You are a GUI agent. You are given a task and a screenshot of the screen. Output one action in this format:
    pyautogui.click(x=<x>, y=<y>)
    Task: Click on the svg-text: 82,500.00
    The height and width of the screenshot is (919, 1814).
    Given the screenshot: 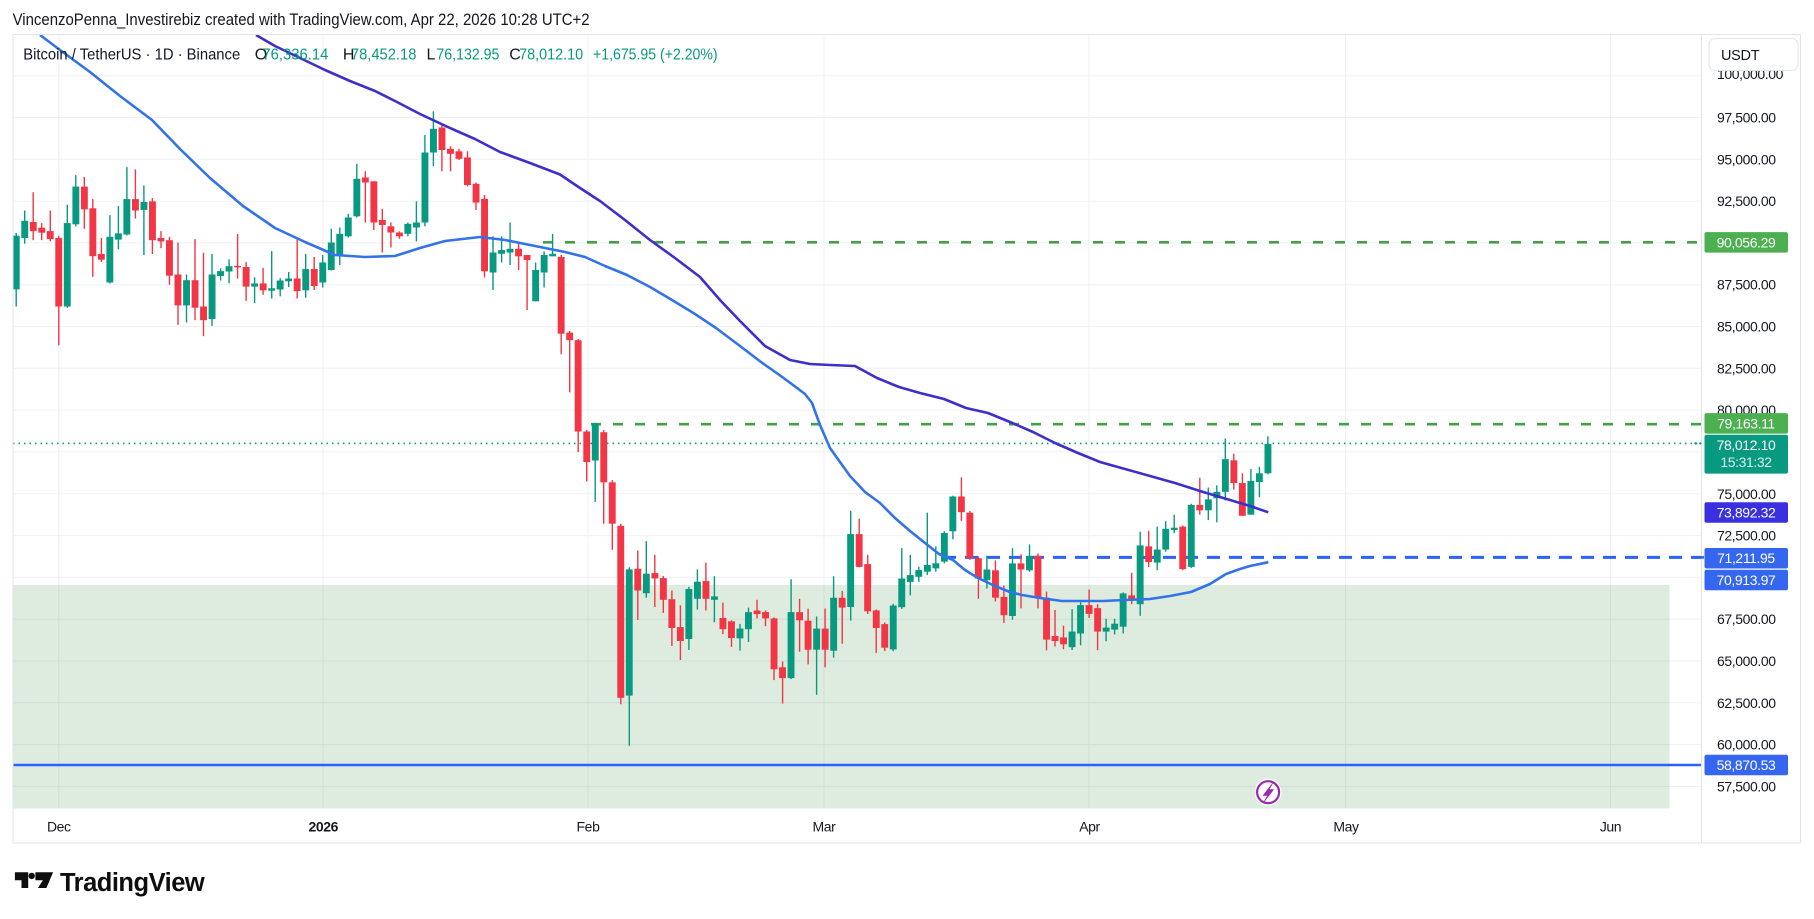 What is the action you would take?
    pyautogui.click(x=1746, y=368)
    